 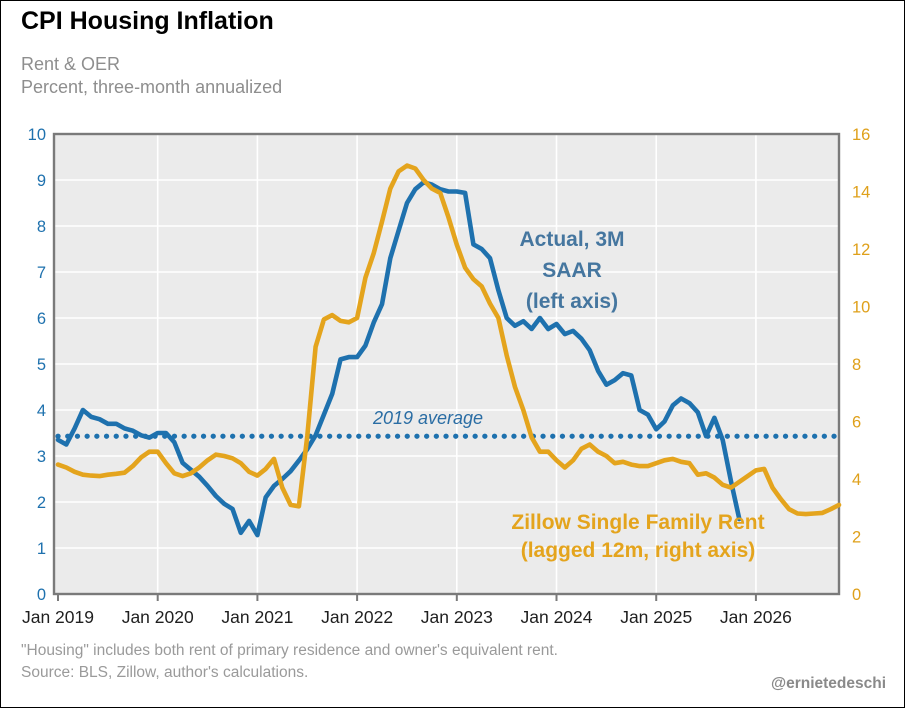 What do you see at coordinates (41, 181) in the screenshot?
I see `left-axis-tick-label: 9` at bounding box center [41, 181].